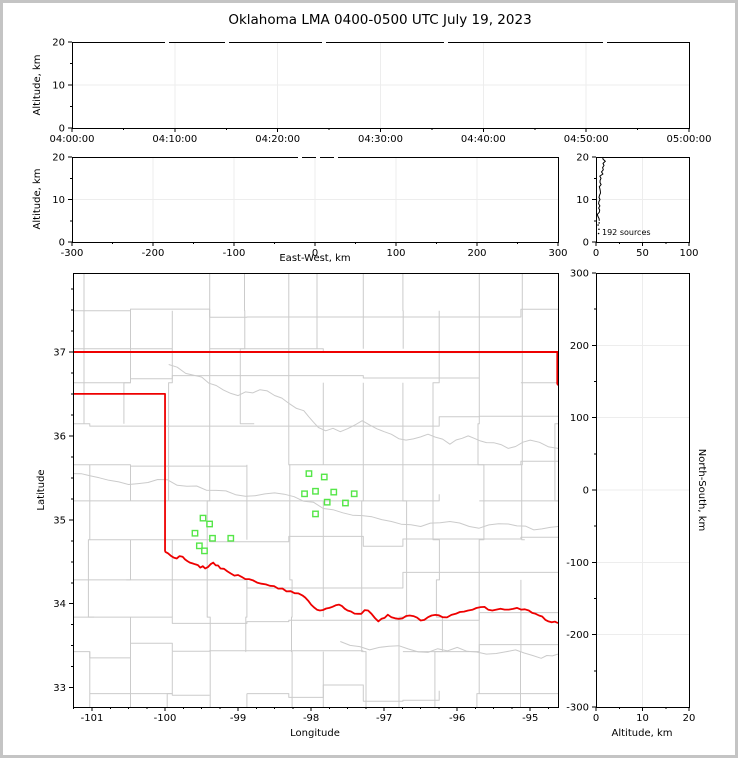 The image size is (738, 758). Describe the element at coordinates (380, 20) in the screenshot. I see `figure-title: Oklahoma LMA 0400-0500 UTC July 19, 2023` at that location.